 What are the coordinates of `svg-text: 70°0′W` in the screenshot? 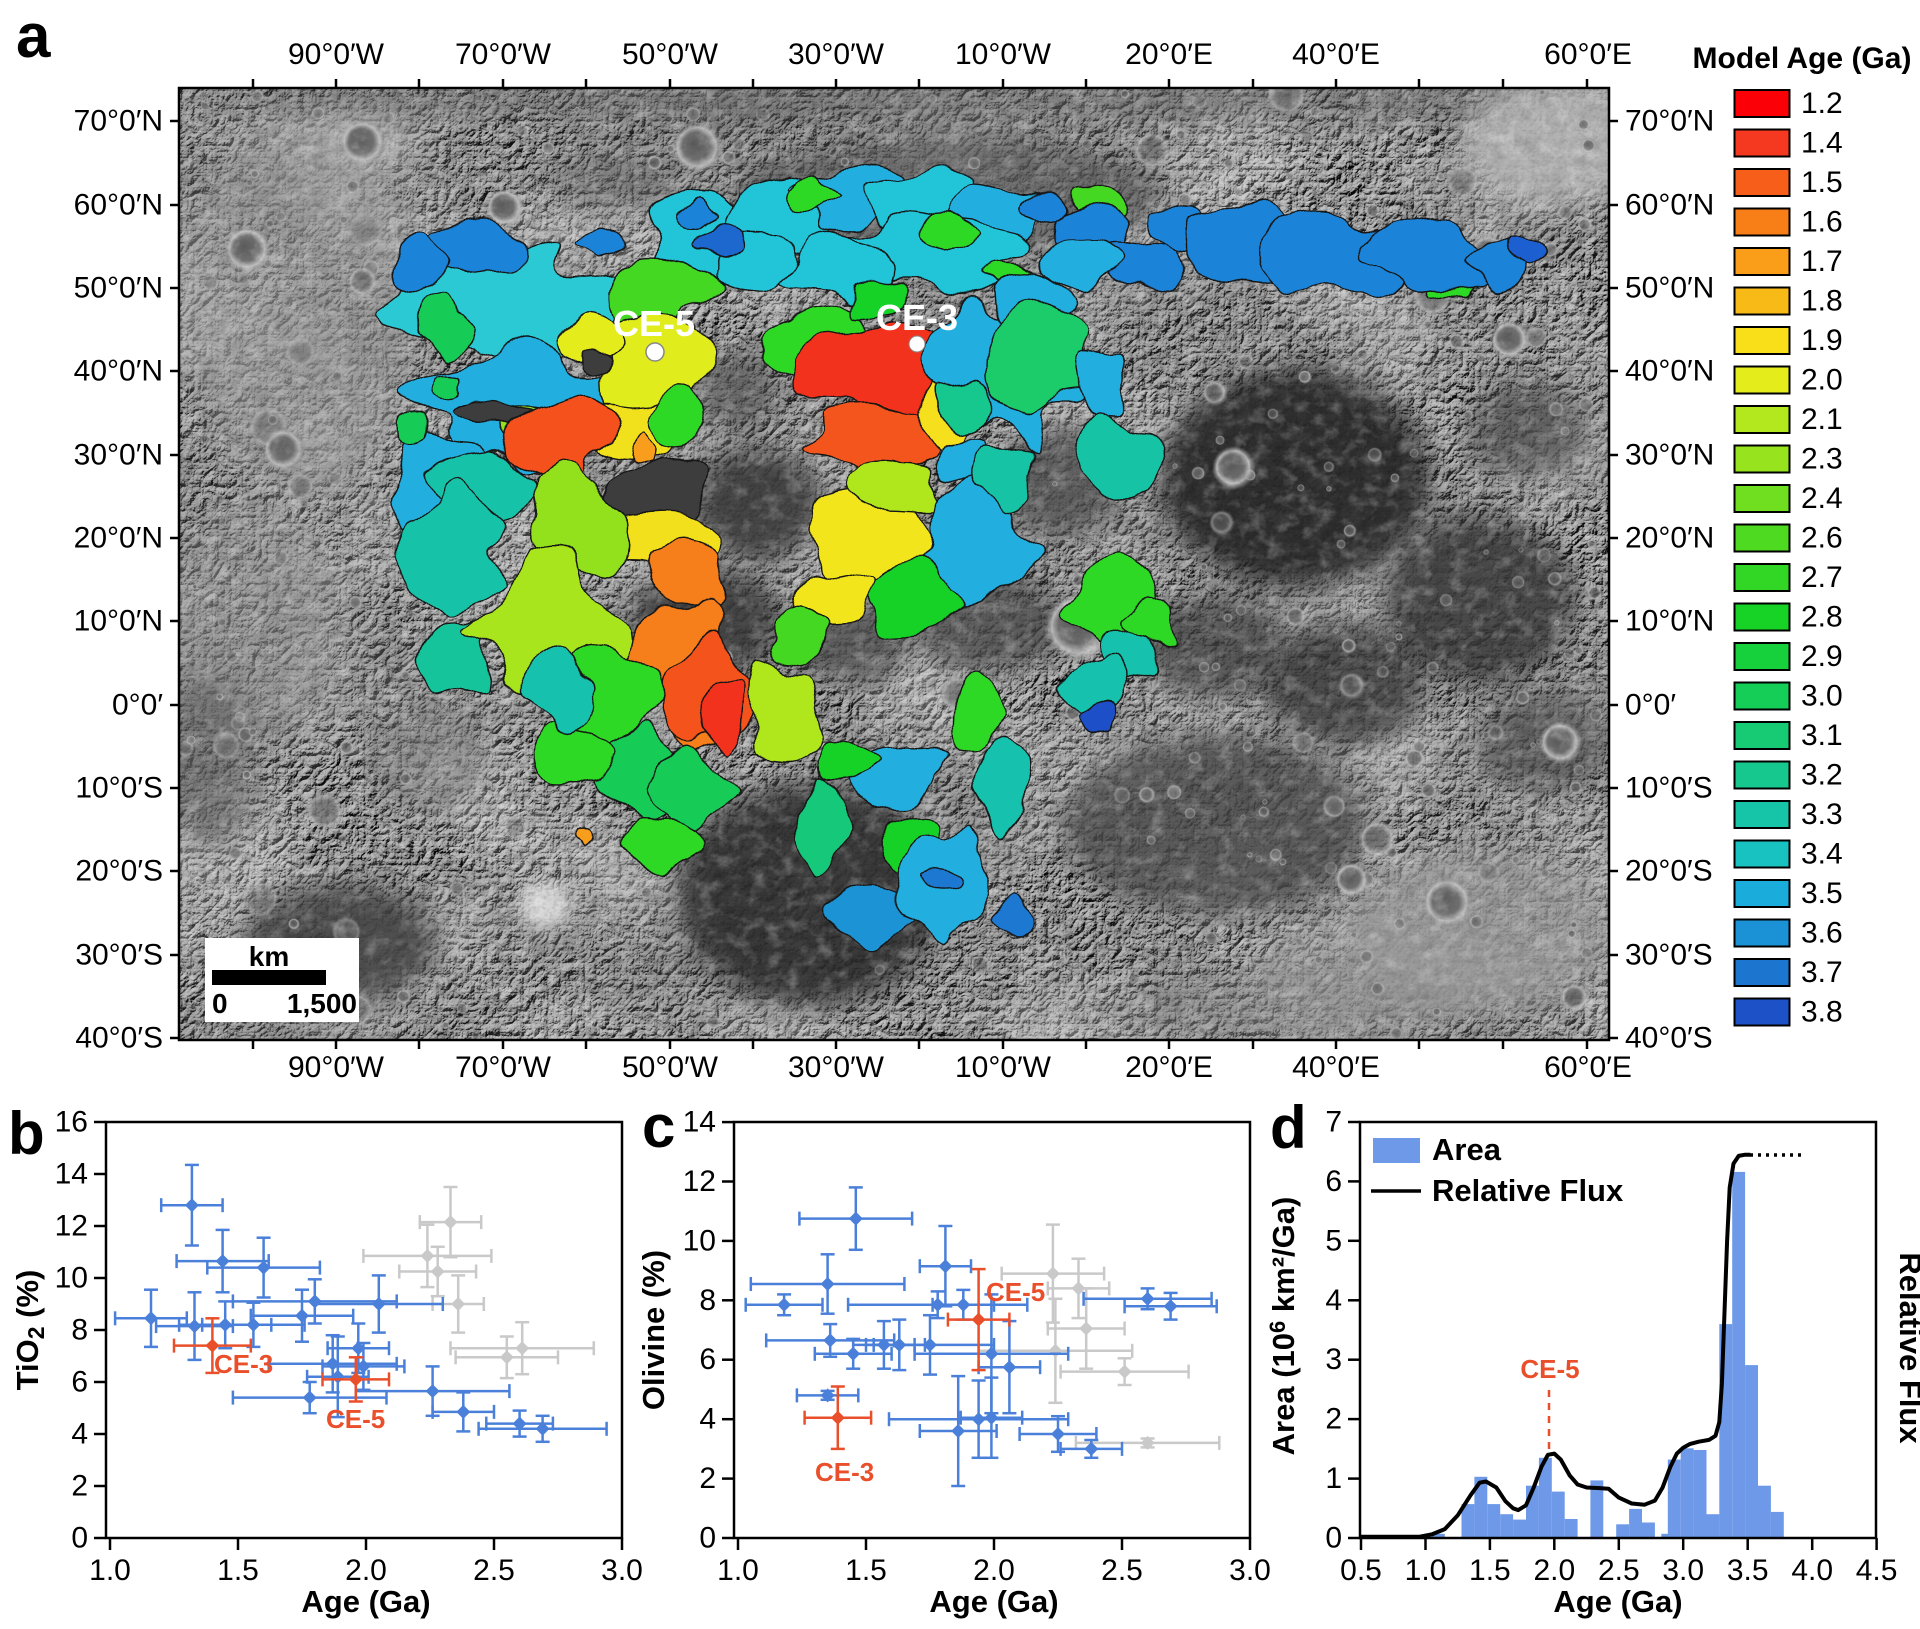 It's located at (503, 54).